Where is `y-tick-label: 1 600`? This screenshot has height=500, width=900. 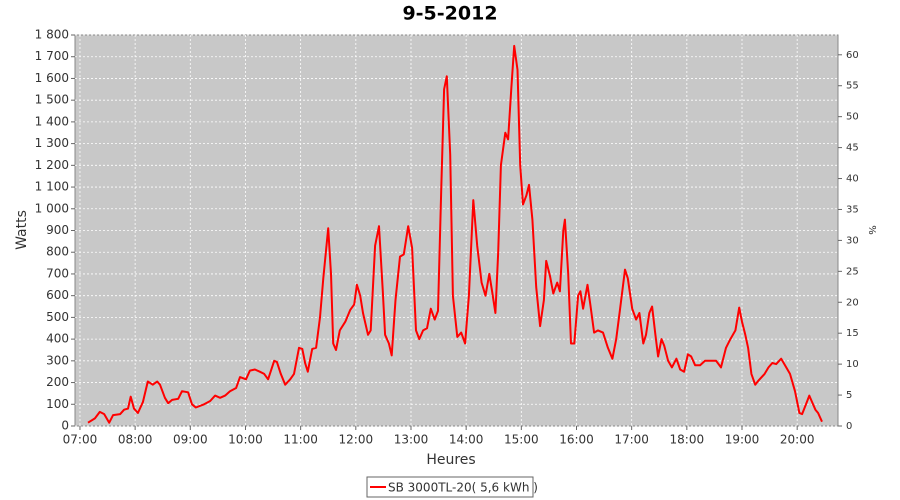
y-tick-label: 1 600 is located at coordinates (52, 78).